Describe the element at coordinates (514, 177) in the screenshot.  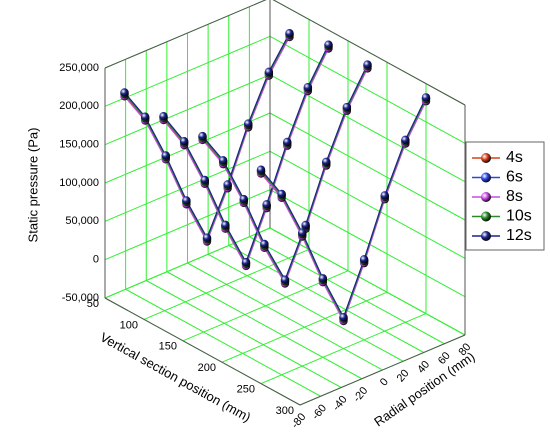
I see `legend-label: 6s` at that location.